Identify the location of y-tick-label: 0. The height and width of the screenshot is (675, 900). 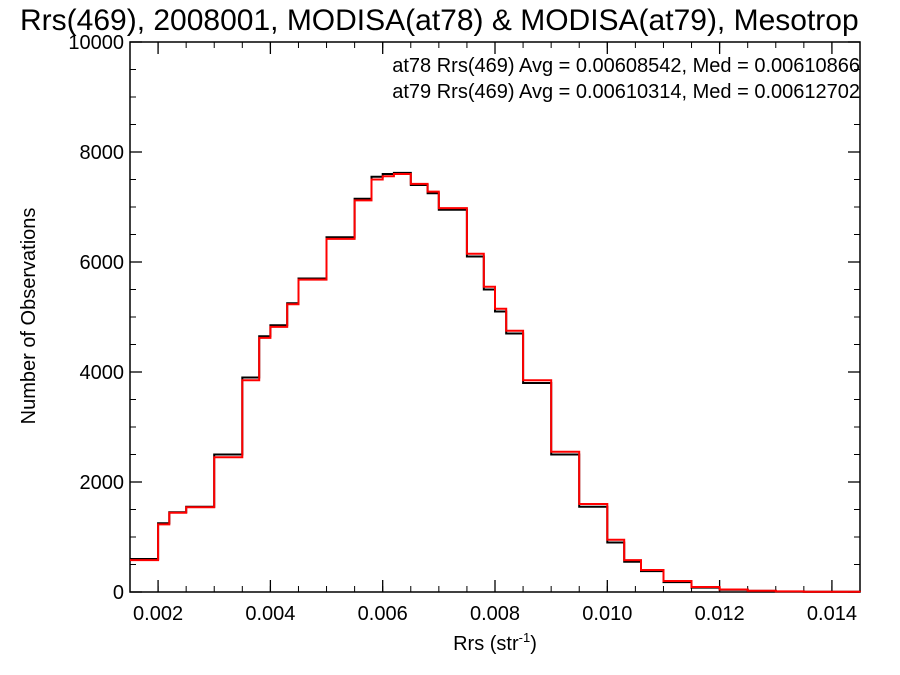
(118, 593).